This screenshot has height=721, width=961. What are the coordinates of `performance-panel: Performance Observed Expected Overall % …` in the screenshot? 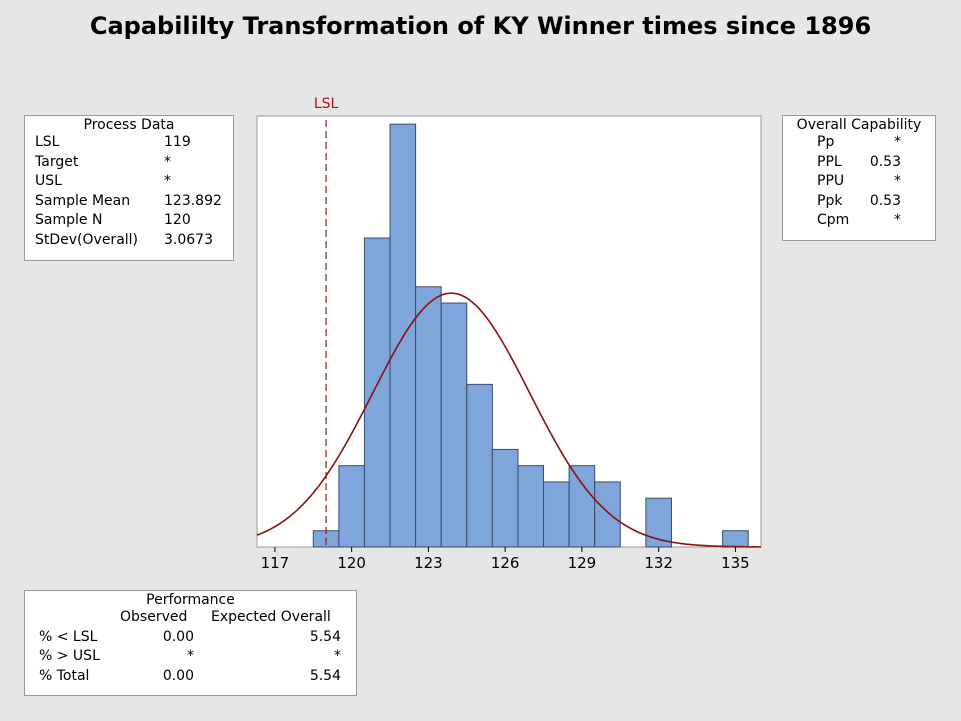 It's located at (190, 643).